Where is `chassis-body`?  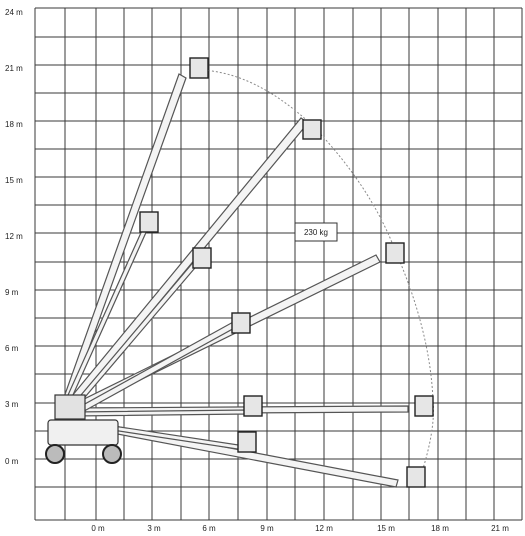 chassis-body is located at coordinates (83, 432).